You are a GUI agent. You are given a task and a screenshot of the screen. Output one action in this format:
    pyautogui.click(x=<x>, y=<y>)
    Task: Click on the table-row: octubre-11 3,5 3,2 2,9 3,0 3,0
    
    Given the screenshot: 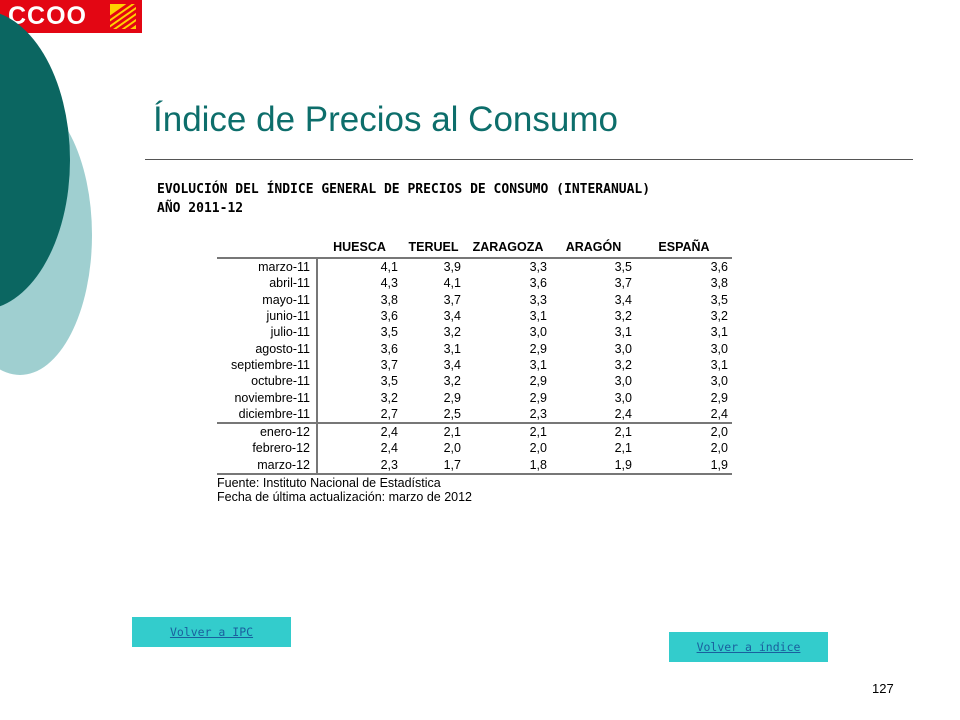 What is the action you would take?
    pyautogui.click(x=474, y=381)
    